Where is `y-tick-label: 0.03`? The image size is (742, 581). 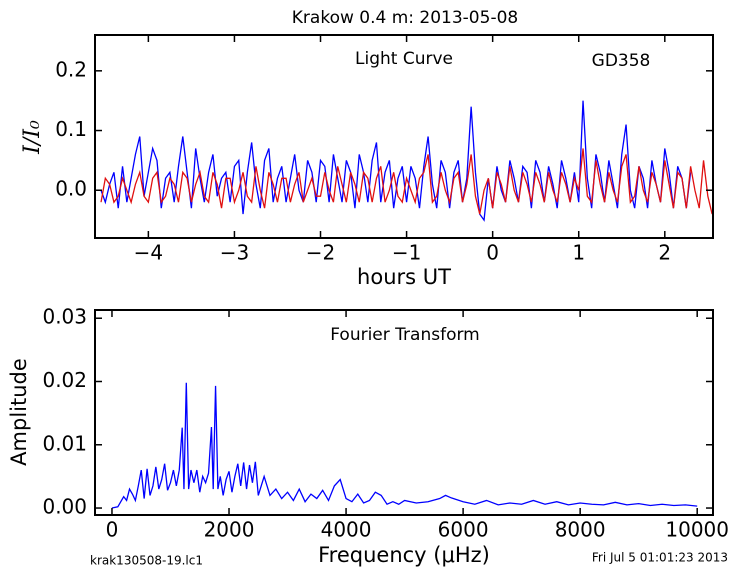
y-tick-label: 0.03 is located at coordinates (64, 317).